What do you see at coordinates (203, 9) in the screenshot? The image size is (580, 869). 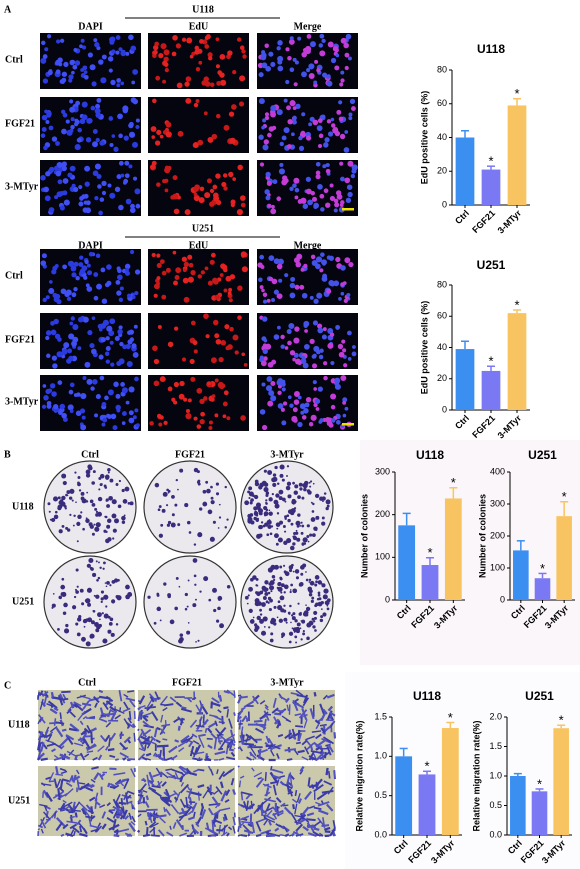 I see `group-title: U118` at bounding box center [203, 9].